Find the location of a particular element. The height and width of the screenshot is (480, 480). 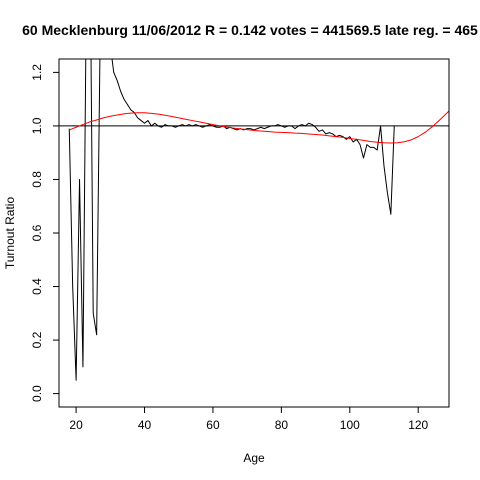

y-axis-label: Turnout Ratio is located at coordinates (10, 233).